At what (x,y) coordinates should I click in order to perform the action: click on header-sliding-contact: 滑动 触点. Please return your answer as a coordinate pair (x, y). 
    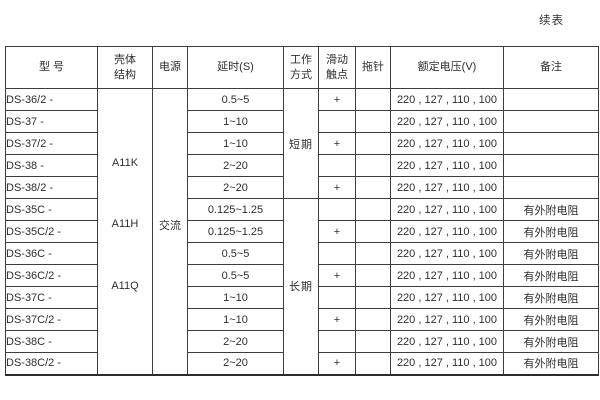
    Looking at the image, I should click on (337, 67).